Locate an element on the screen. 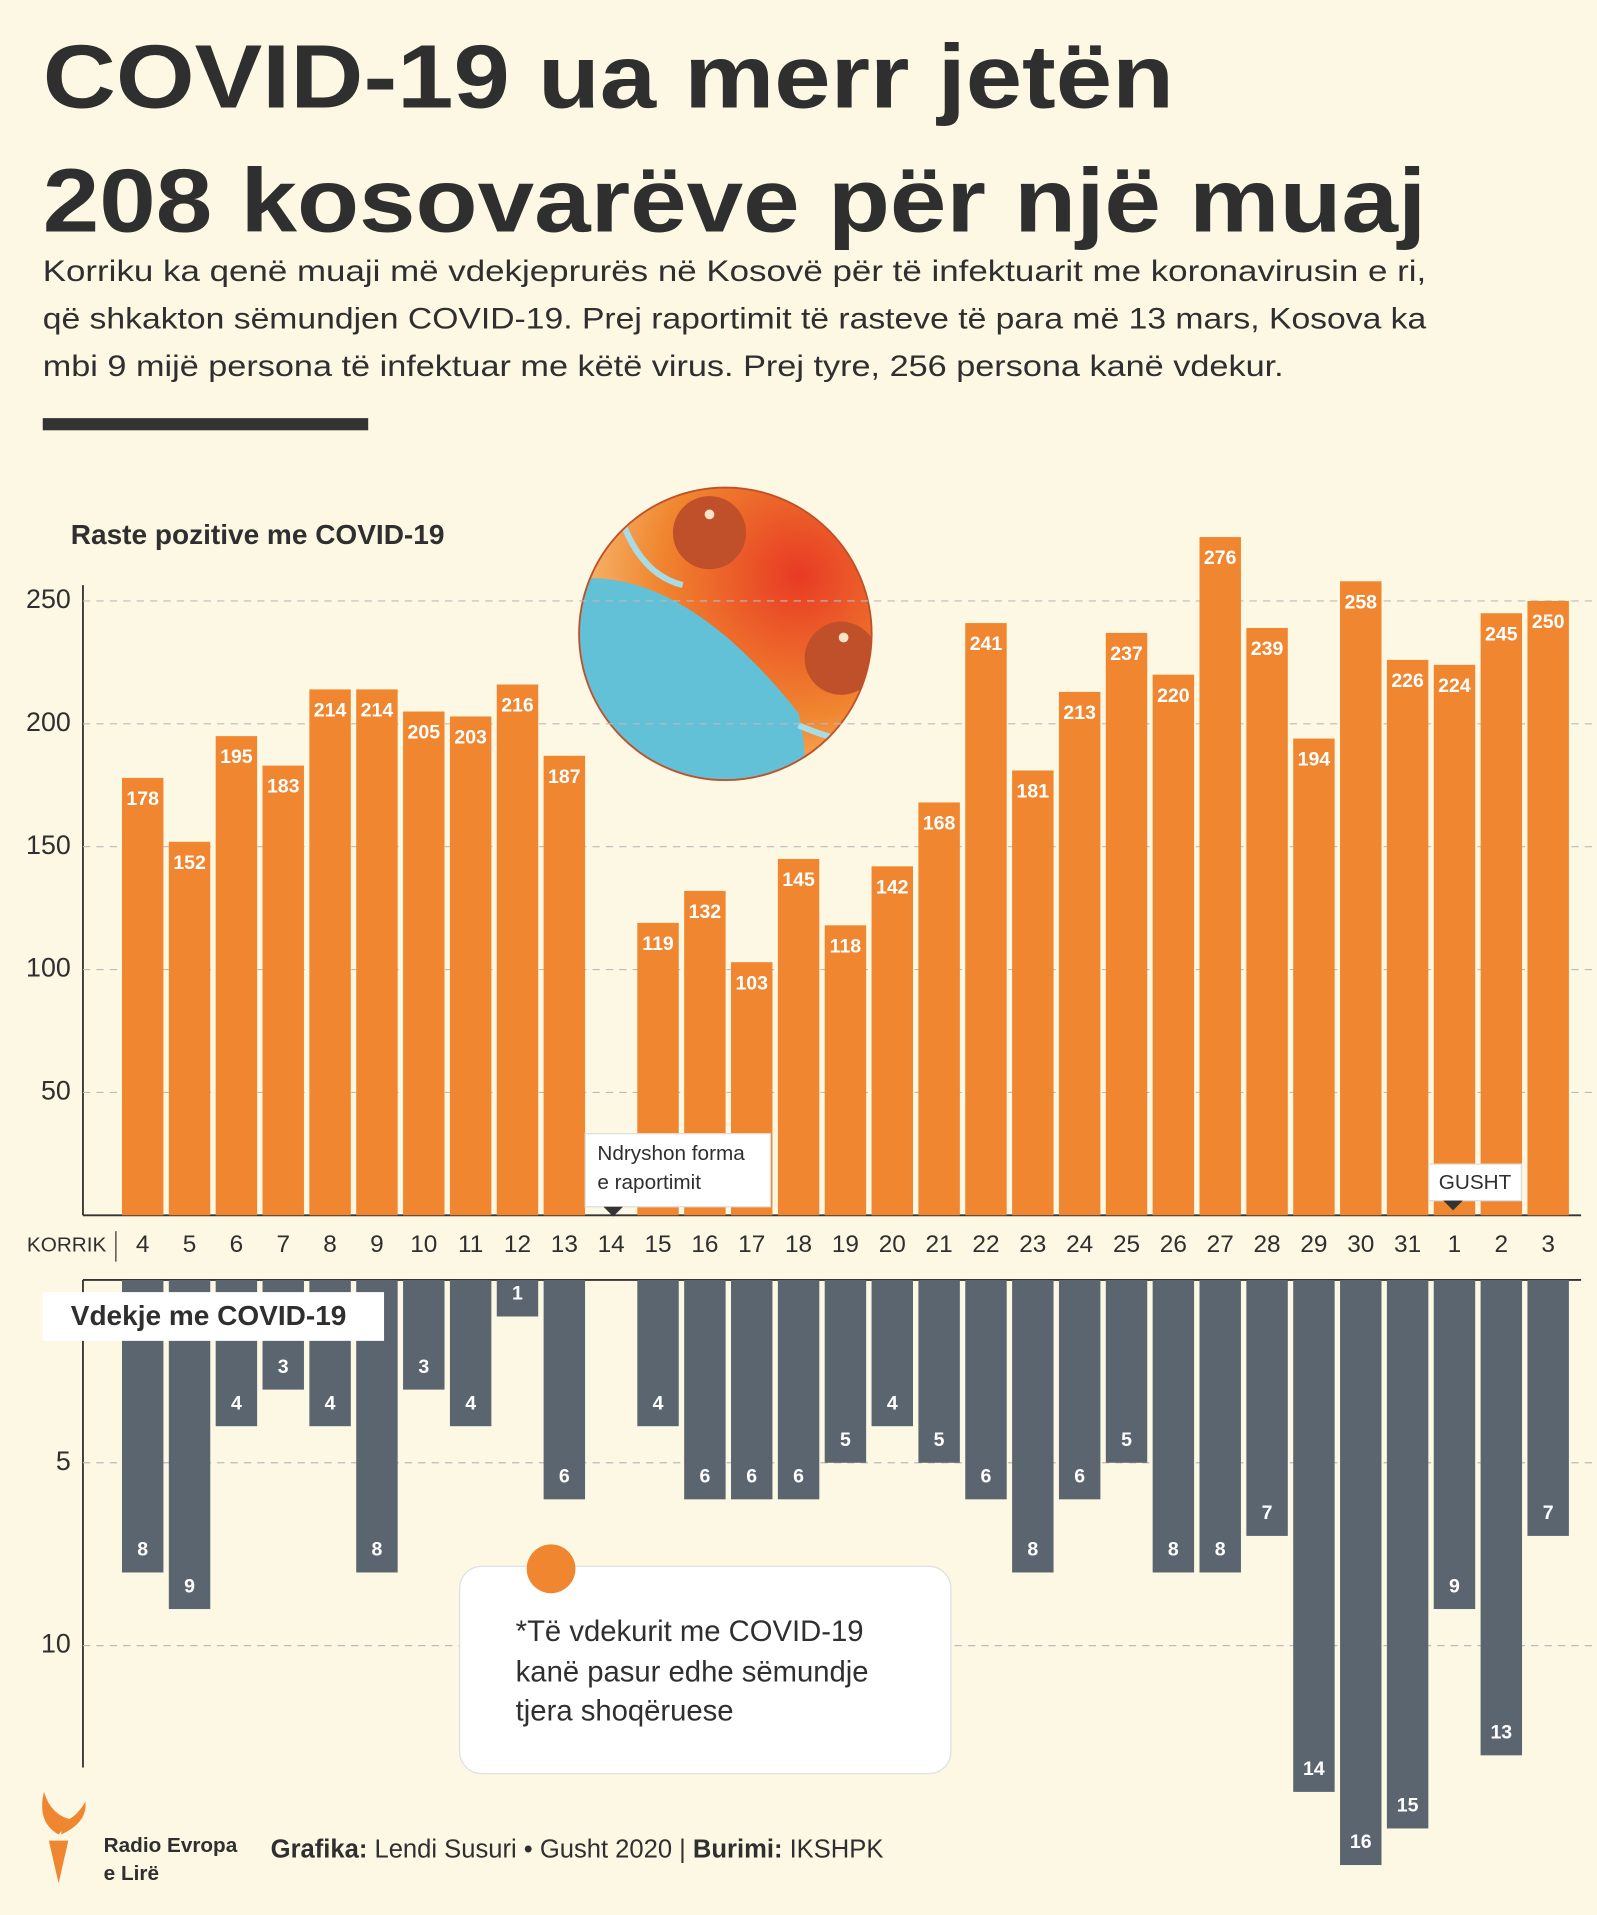 This screenshot has width=1597, height=1915. value-label: 214 is located at coordinates (330, 711).